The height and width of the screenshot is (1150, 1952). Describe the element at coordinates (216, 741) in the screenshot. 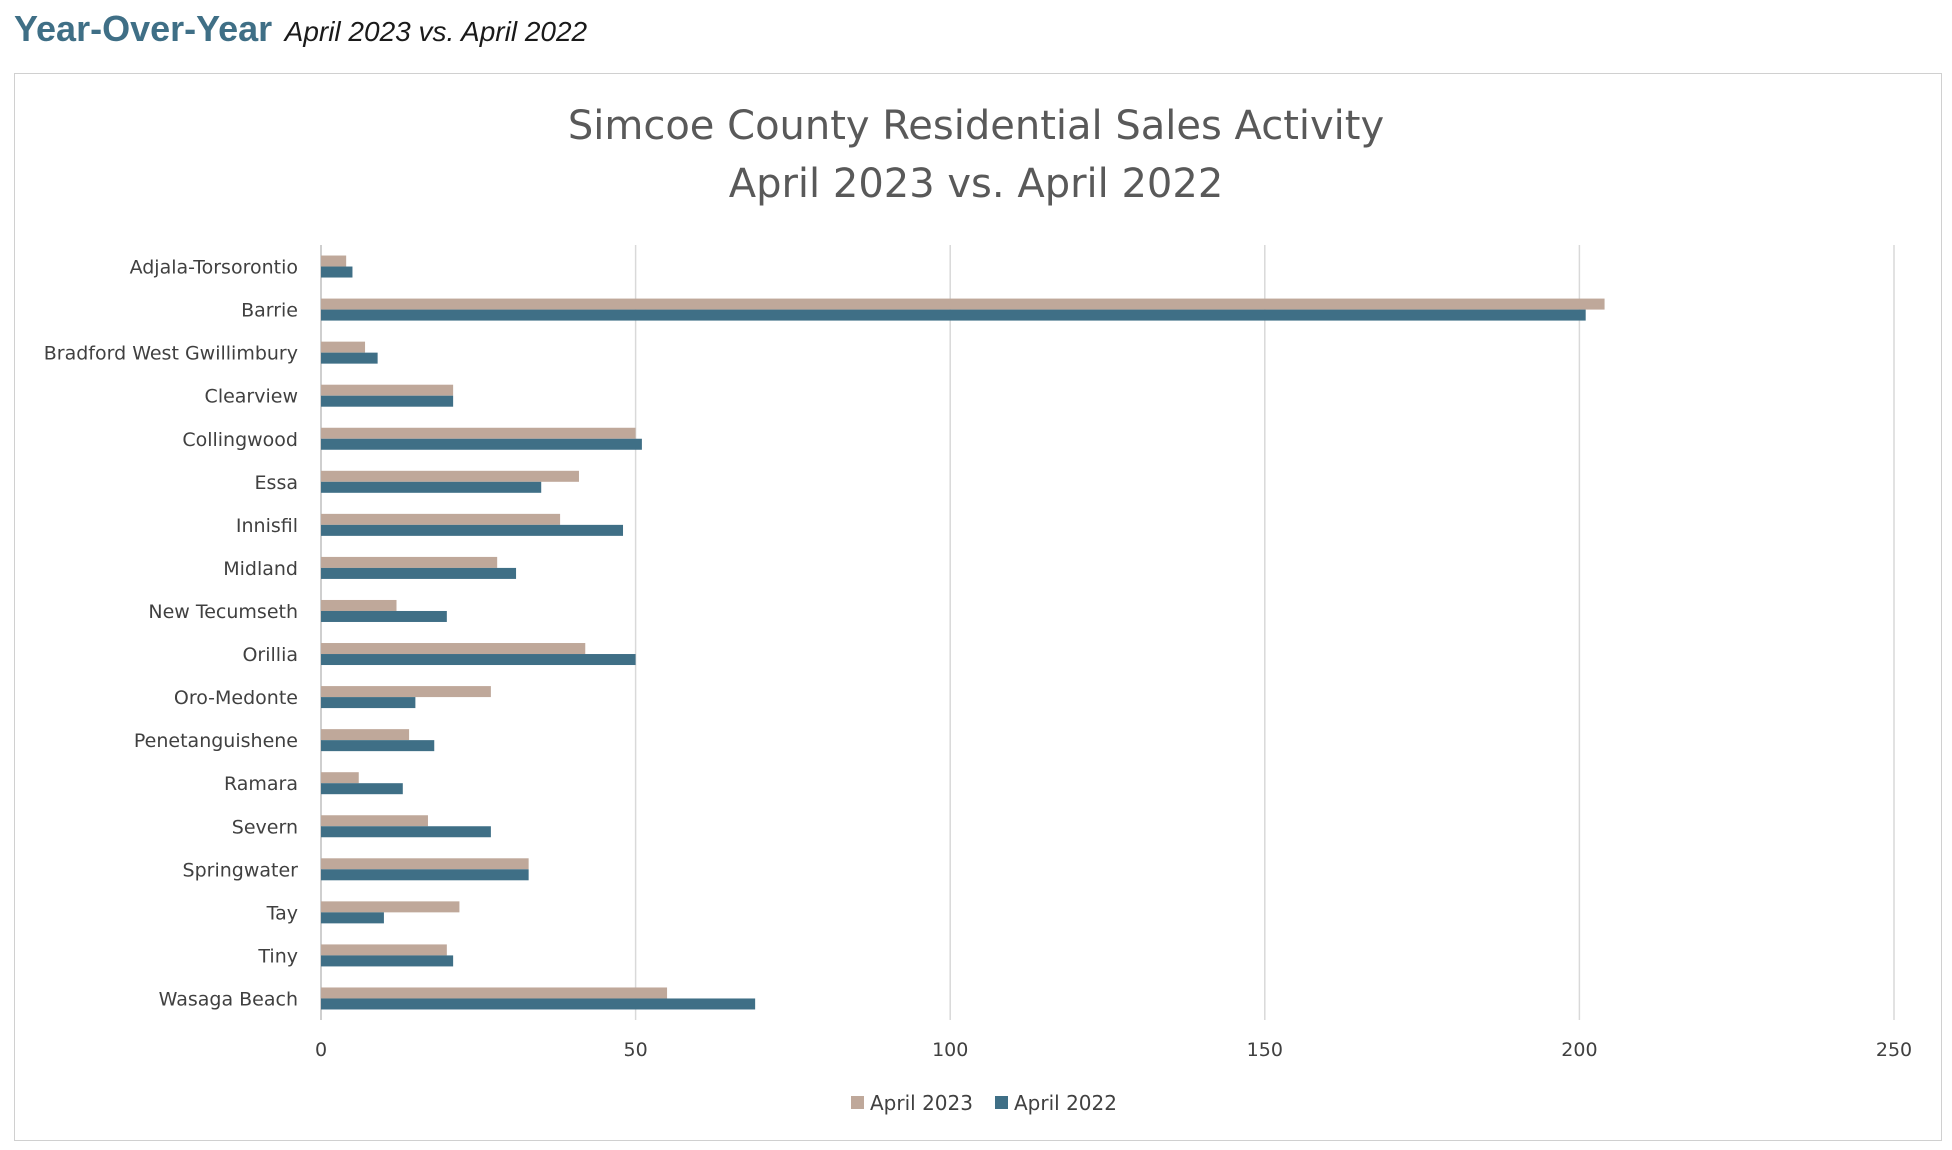

I see `category-label: Penetanguishene` at that location.